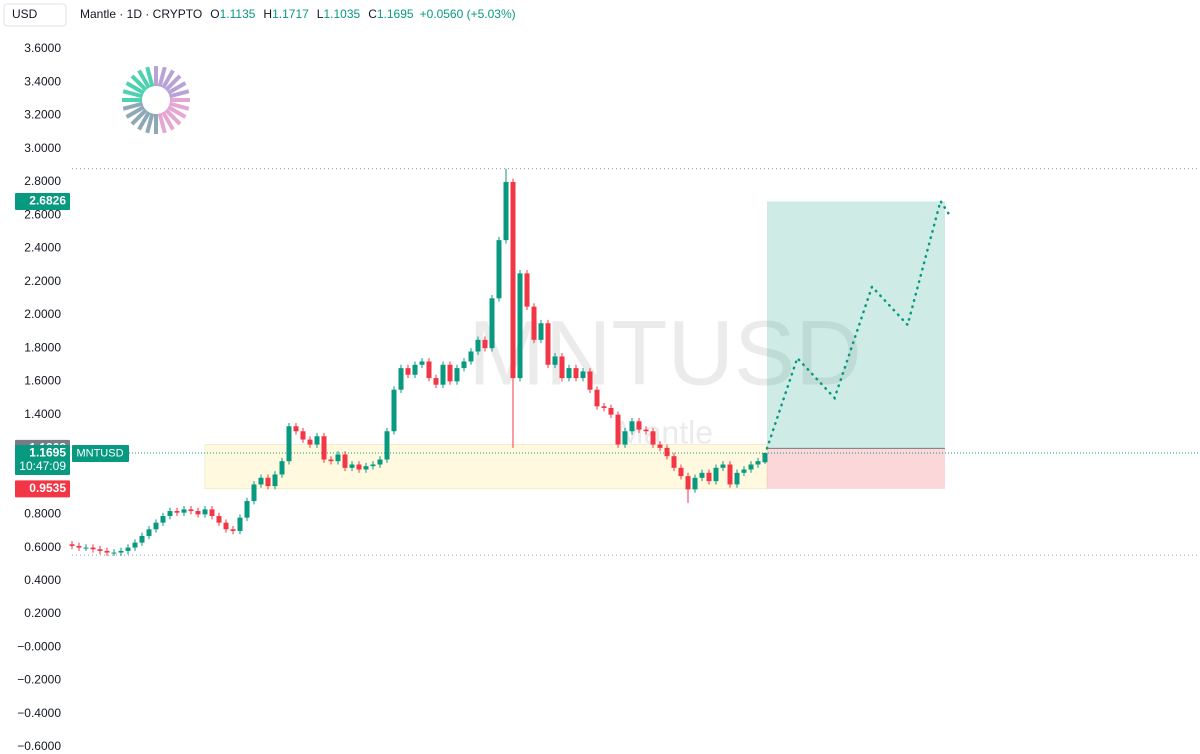 This screenshot has height=754, width=1200. Describe the element at coordinates (42, 181) in the screenshot. I see `y-tick-label: 2.8000` at that location.